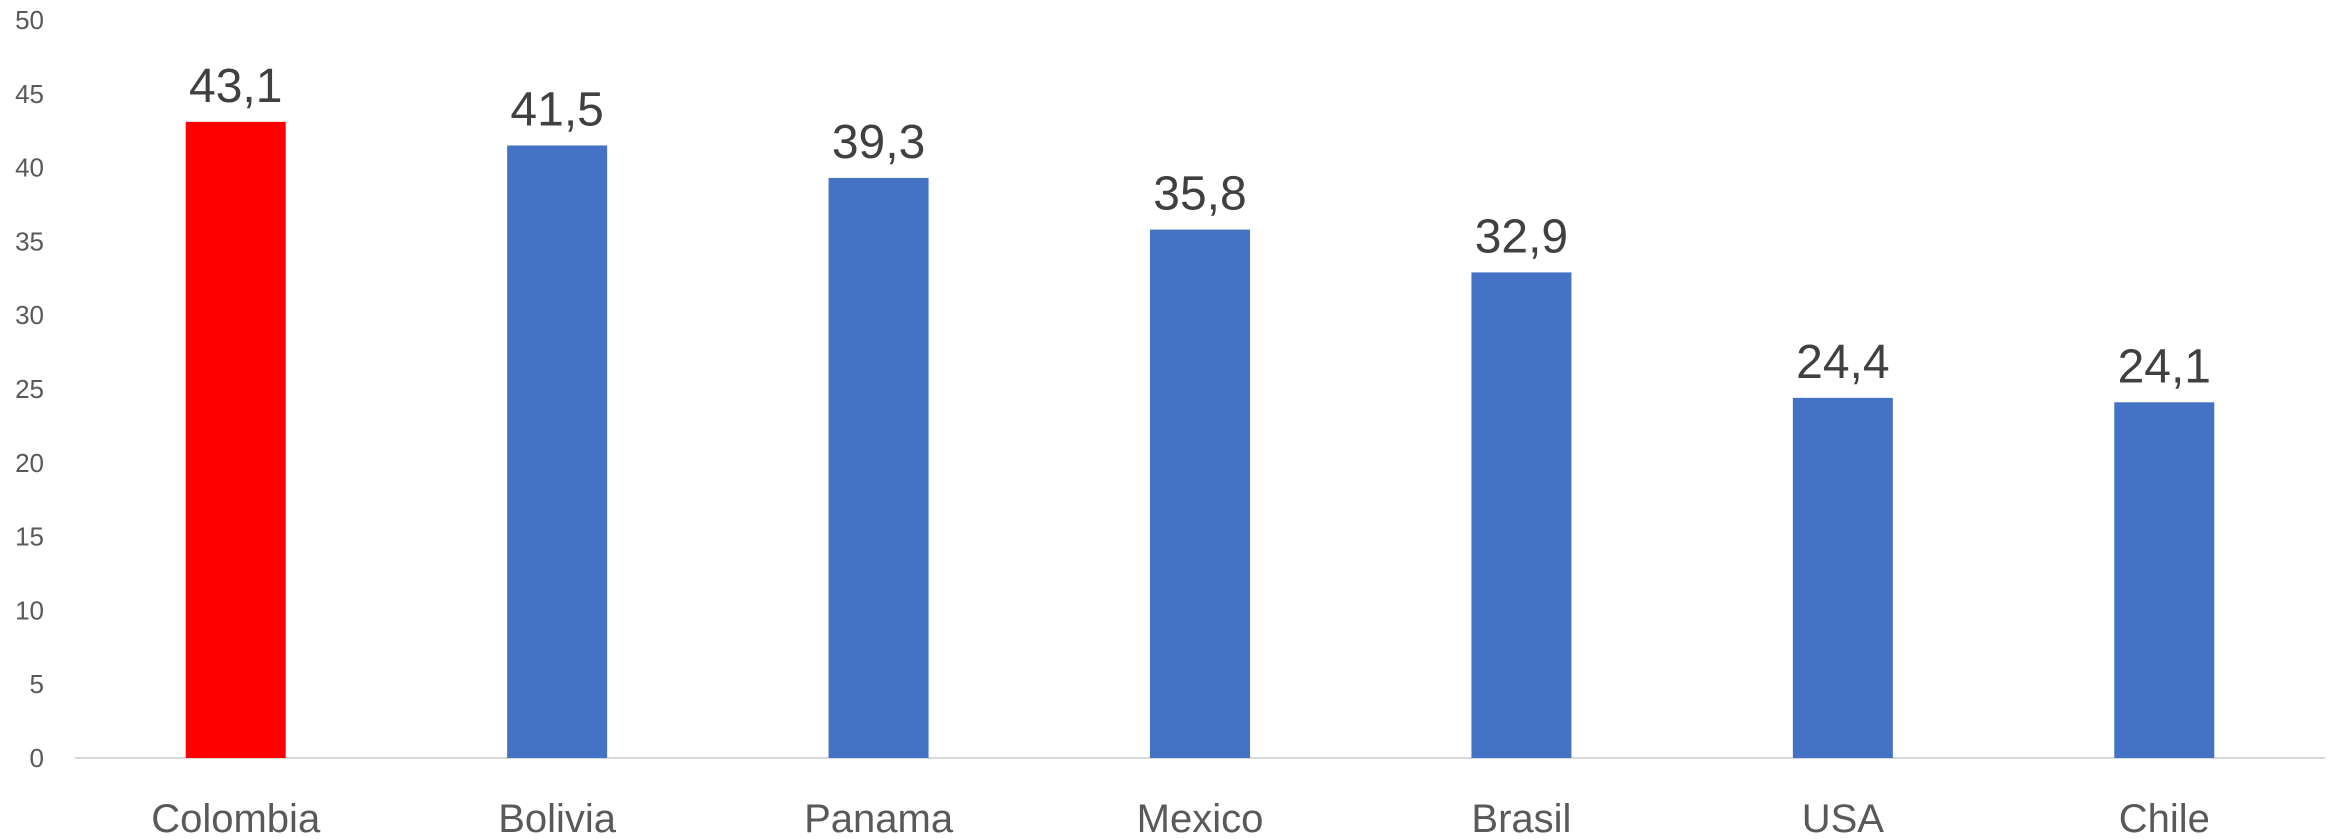 The image size is (2333, 839). Describe the element at coordinates (1521, 818) in the screenshot. I see `category-label-brasil: Brasil` at that location.